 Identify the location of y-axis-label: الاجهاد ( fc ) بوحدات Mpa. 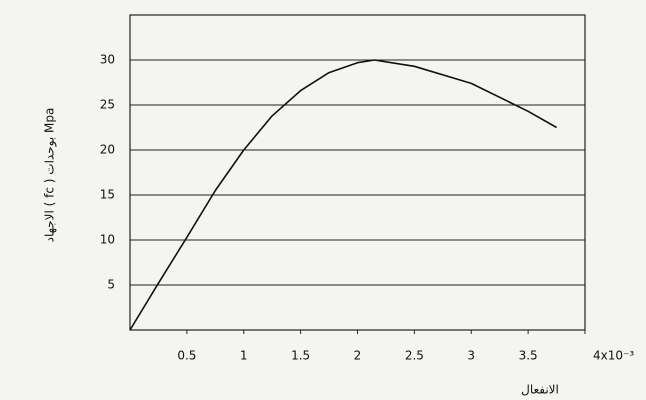
(50, 175).